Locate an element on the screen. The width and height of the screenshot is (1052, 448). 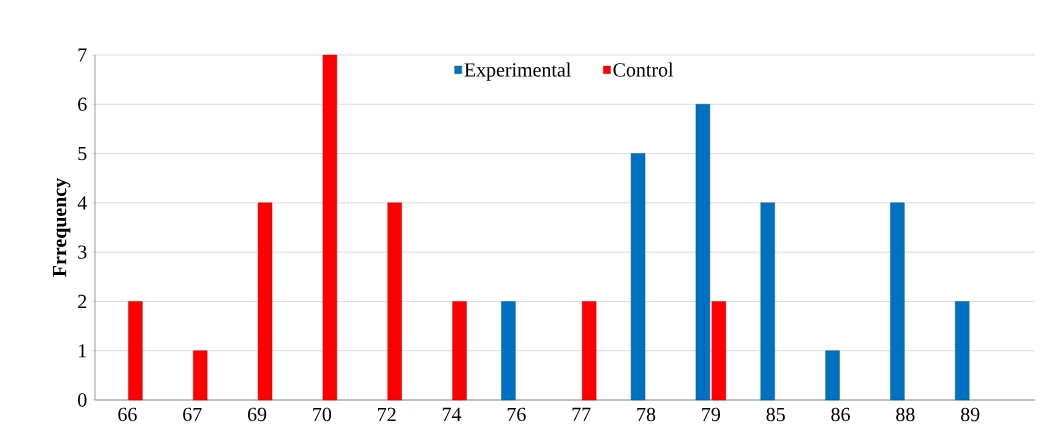
legend-label: Control is located at coordinates (643, 69).